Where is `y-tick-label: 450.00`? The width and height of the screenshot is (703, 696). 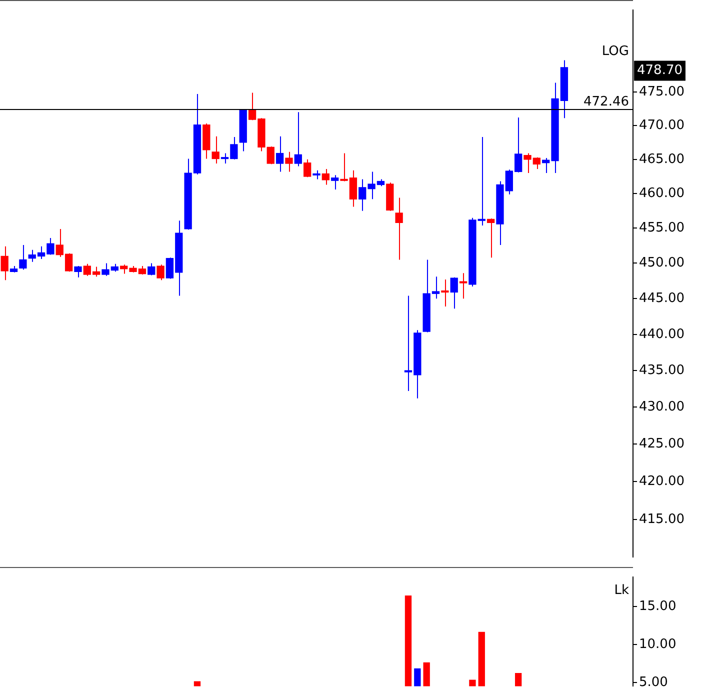 y-tick-label: 450.00 is located at coordinates (661, 263).